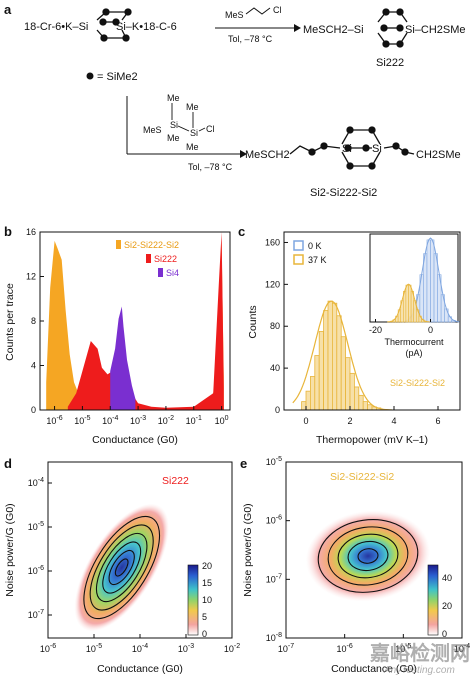  What do you see at coordinates (36, 526) in the screenshot?
I see `ytick-label-2: 10⁻⁵` at bounding box center [36, 526].